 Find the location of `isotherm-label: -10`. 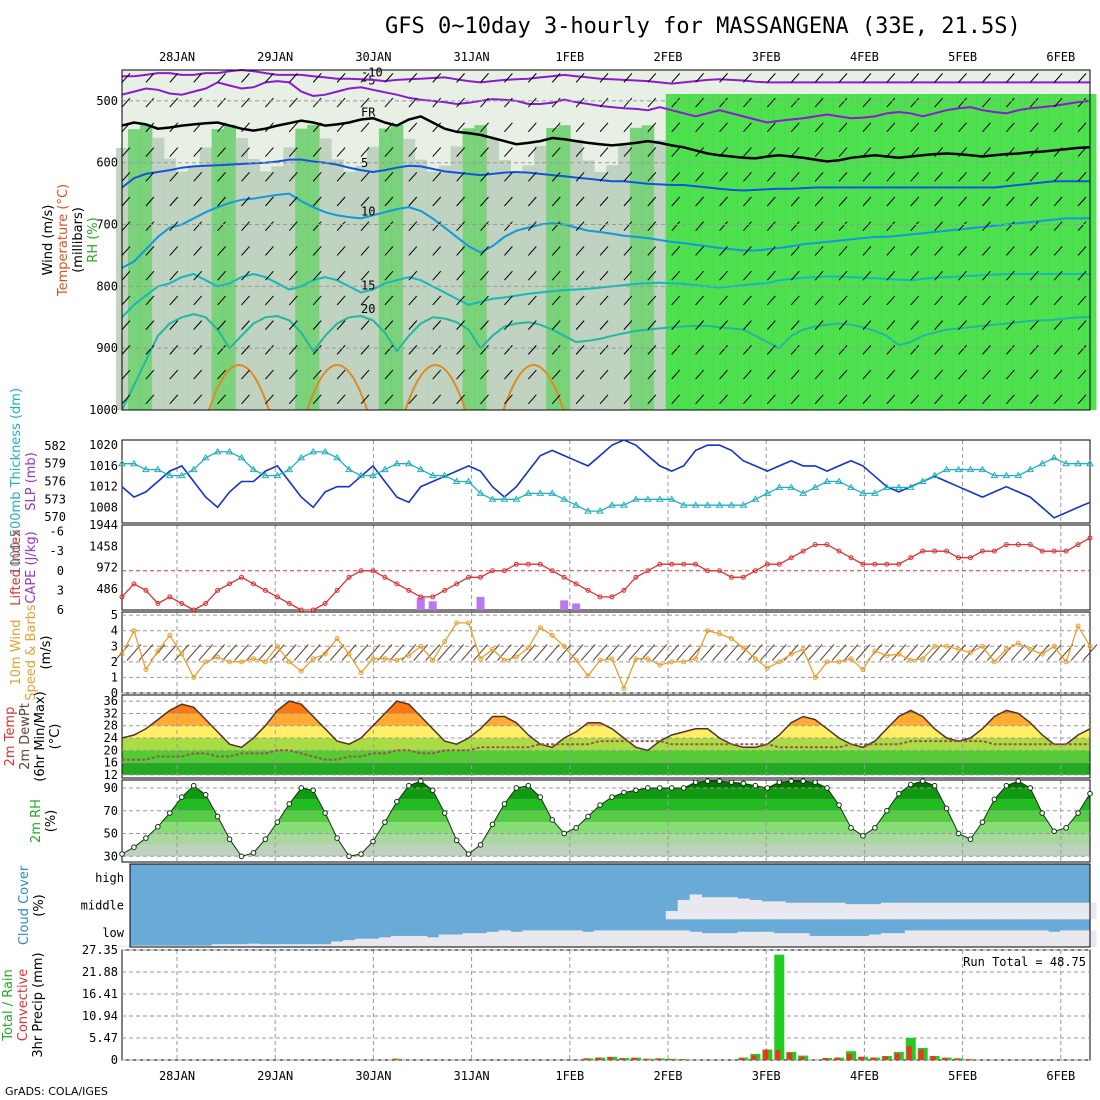

isotherm-label: -10 is located at coordinates (372, 72).